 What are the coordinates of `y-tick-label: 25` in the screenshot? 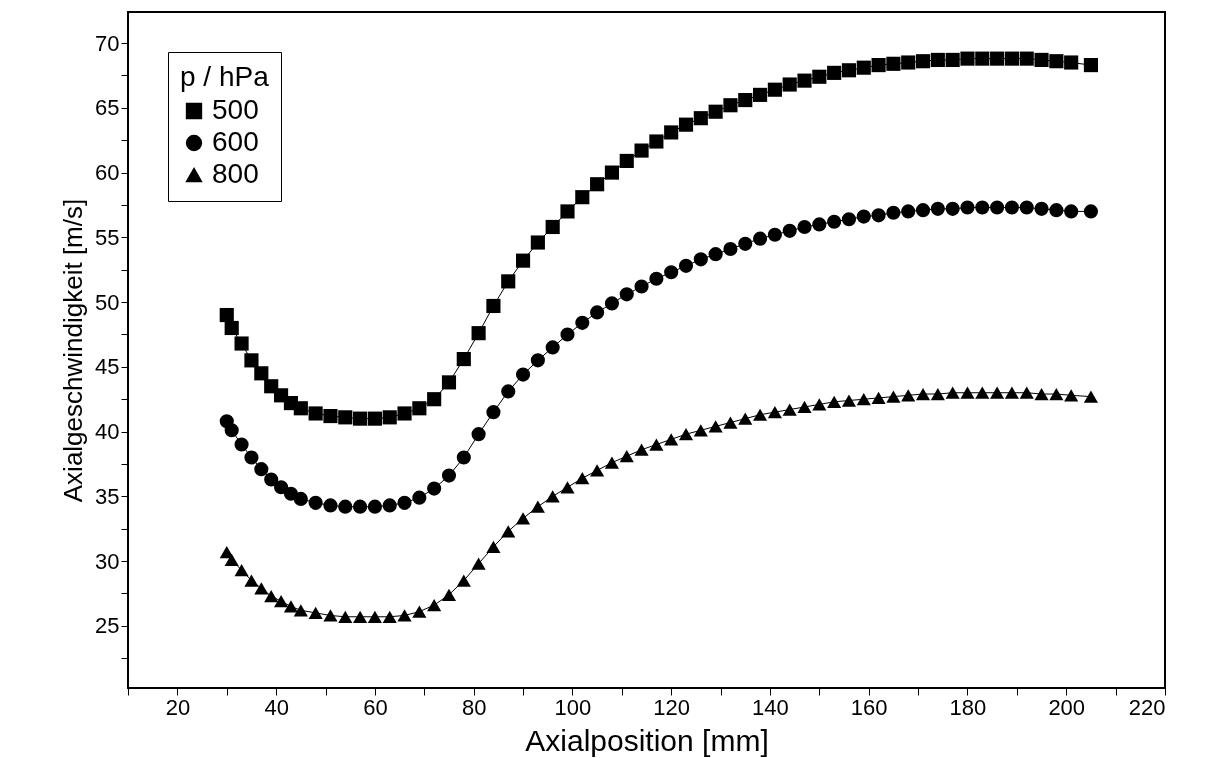 It's located at (107, 626).